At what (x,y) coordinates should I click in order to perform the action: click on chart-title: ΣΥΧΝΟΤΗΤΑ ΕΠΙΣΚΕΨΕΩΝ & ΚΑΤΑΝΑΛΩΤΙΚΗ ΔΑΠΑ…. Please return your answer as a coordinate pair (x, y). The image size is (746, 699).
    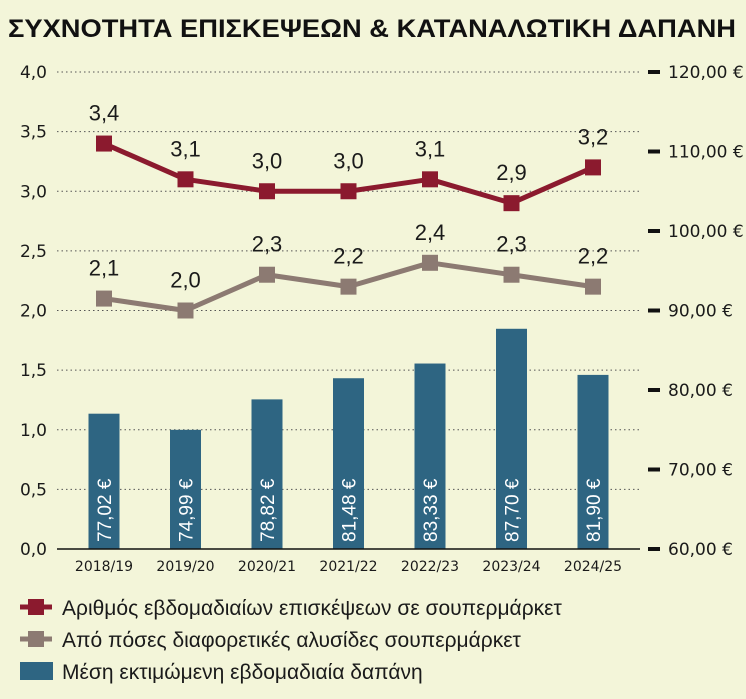
    Looking at the image, I should click on (372, 29).